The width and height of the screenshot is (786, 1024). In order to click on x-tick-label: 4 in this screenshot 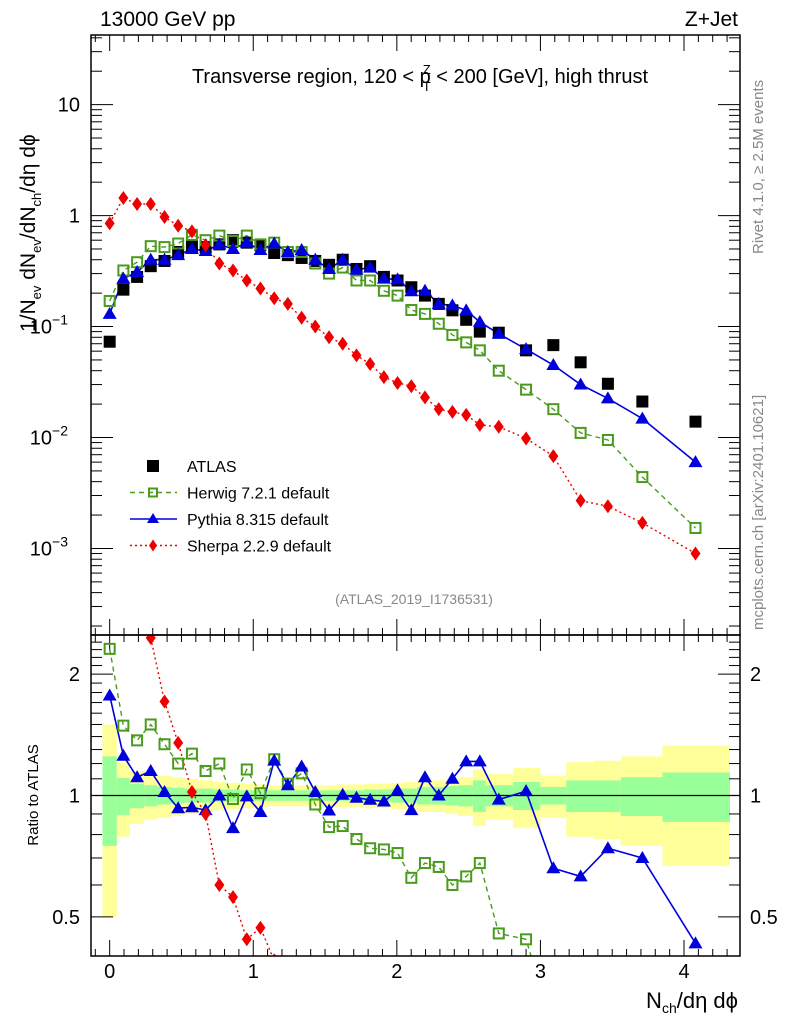, I will do `click(683, 972)`.